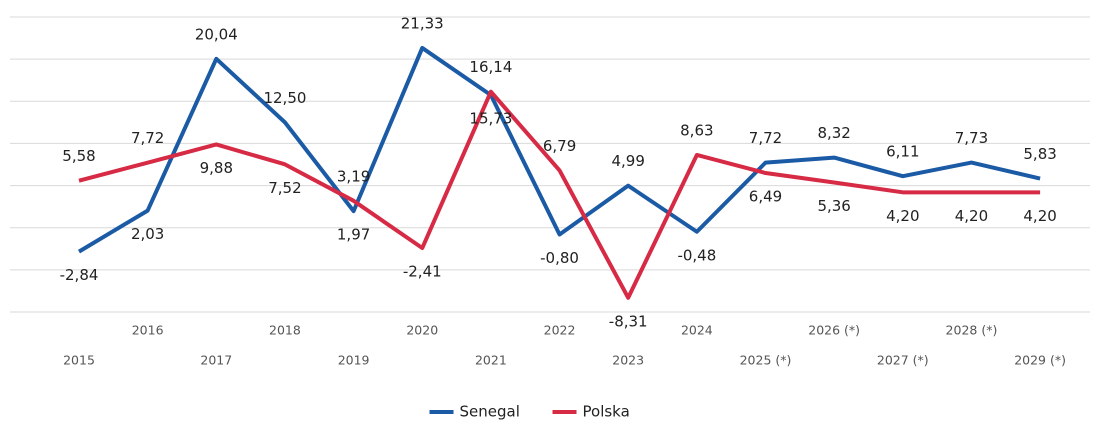 Image resolution: width=1096 pixels, height=424 pixels. Describe the element at coordinates (284, 98) in the screenshot. I see `data-label: 12,50` at that location.